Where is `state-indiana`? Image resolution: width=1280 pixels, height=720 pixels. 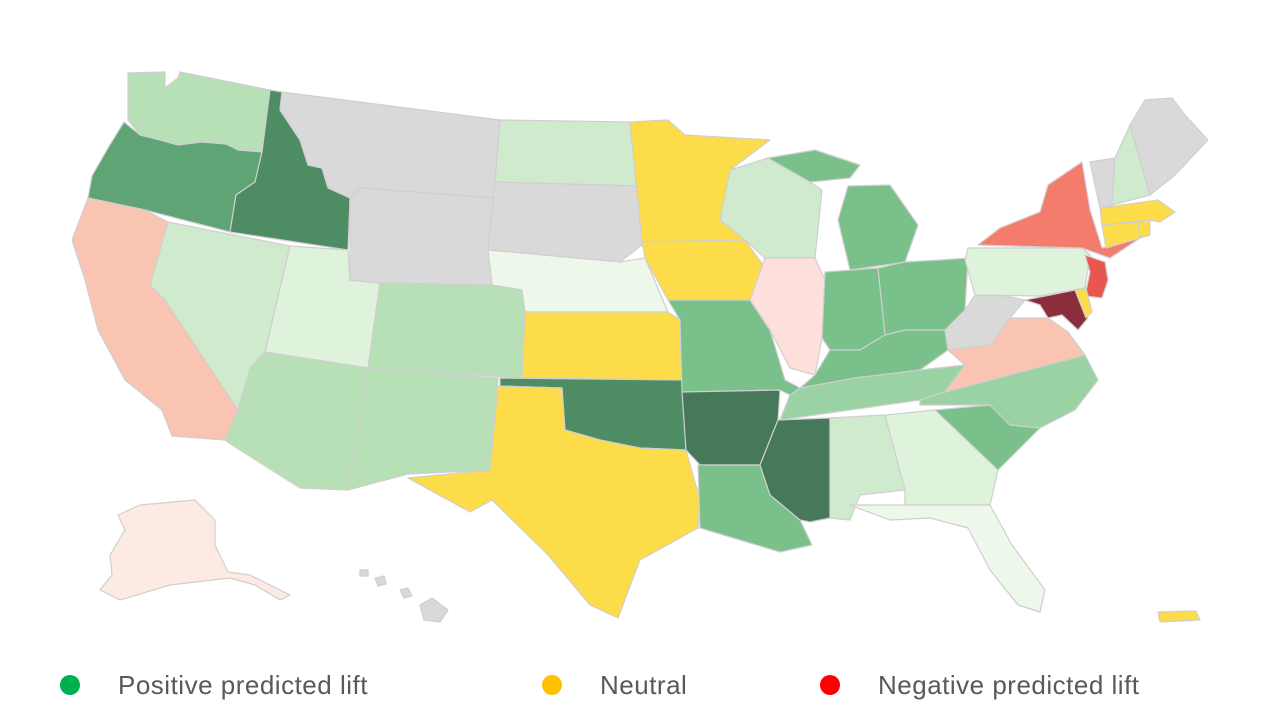
state-indiana is located at coordinates (853, 309).